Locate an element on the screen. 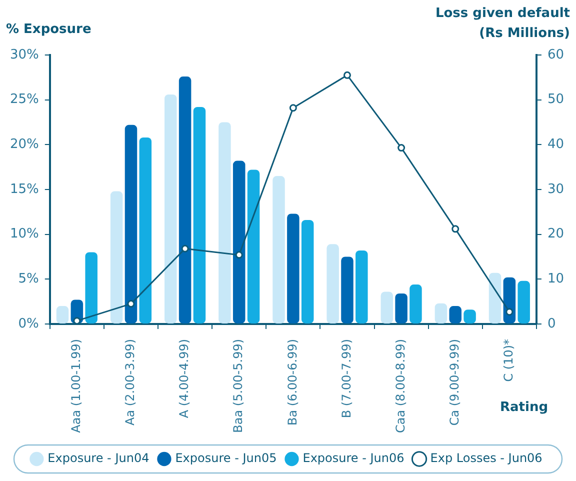 This screenshot has height=481, width=576. y-tick-label: 5% is located at coordinates (28, 279).